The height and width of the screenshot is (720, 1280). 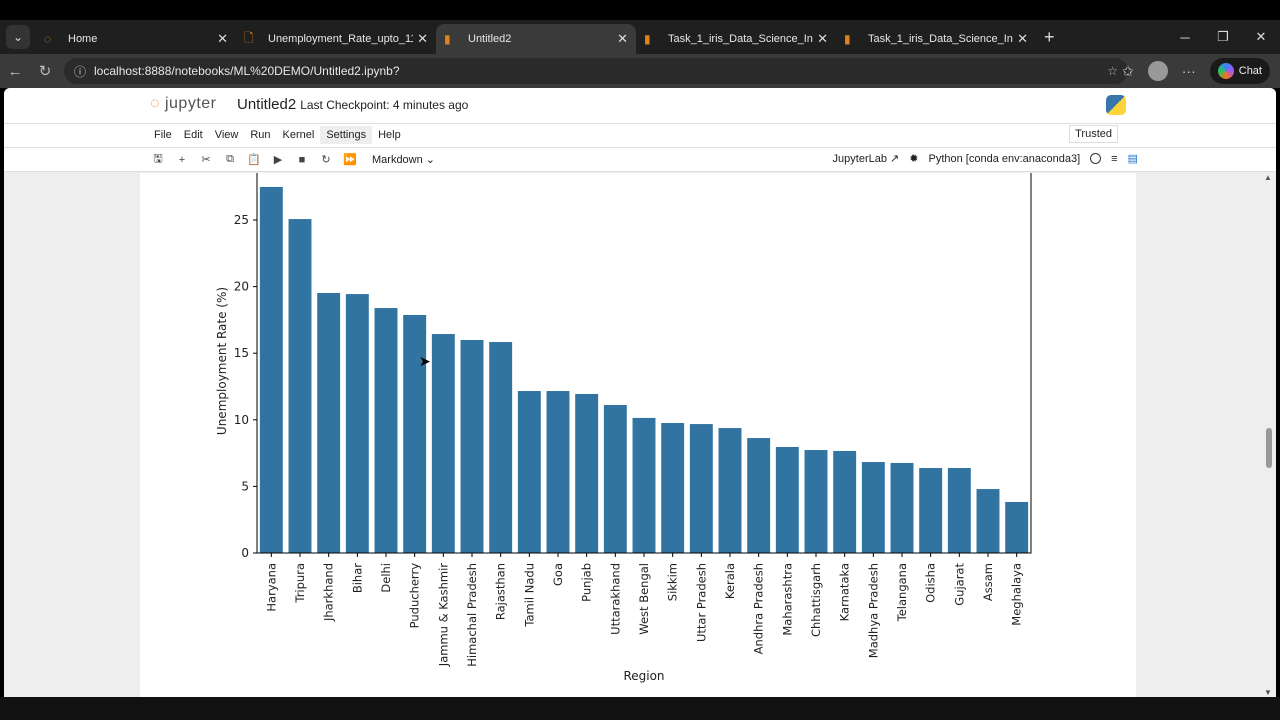 I want to click on bar-gujarat, so click(x=959, y=510).